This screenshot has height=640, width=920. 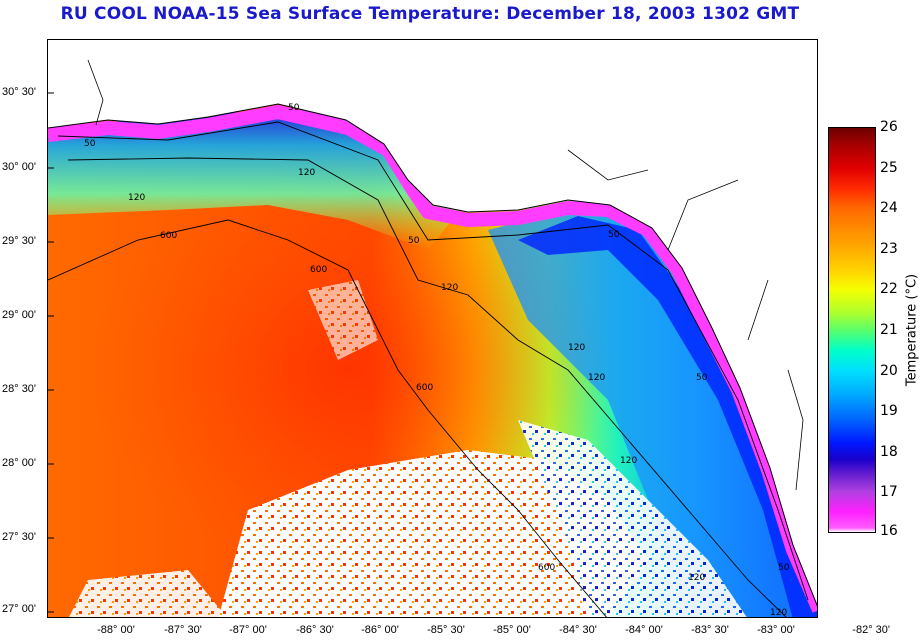 I want to click on lon-label: -87° 00', so click(x=248, y=630).